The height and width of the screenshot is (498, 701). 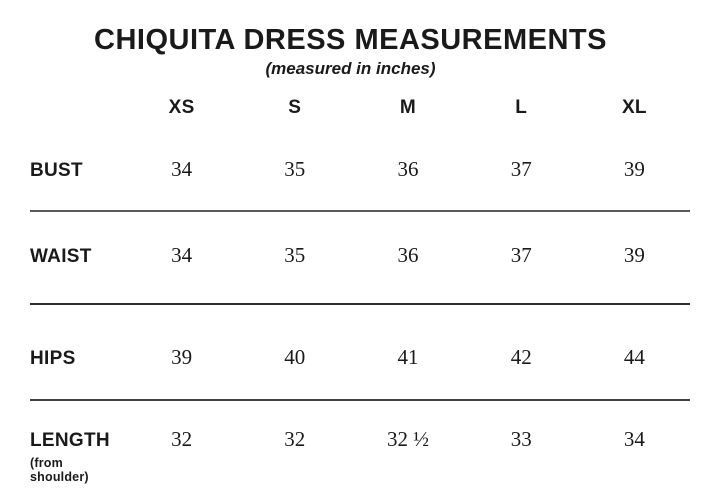 I want to click on column-header-xs: XS, so click(x=181, y=107).